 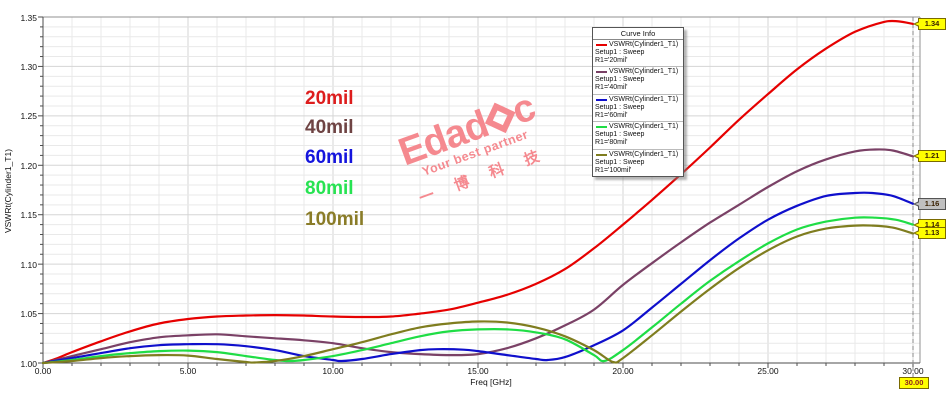 I want to click on y-tick-label: 1.00, so click(x=28, y=363).